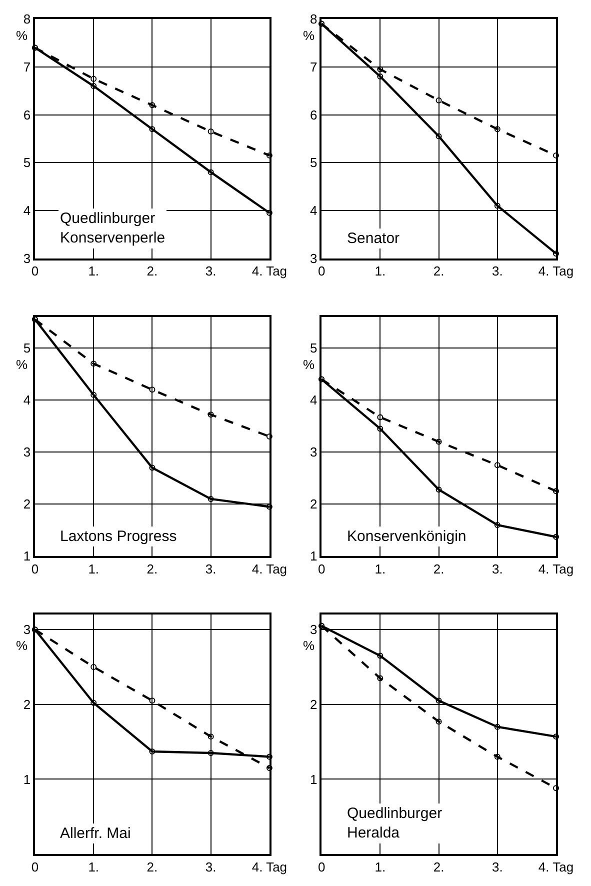  What do you see at coordinates (95, 833) in the screenshot?
I see `annotation: Allerfr. Mai` at bounding box center [95, 833].